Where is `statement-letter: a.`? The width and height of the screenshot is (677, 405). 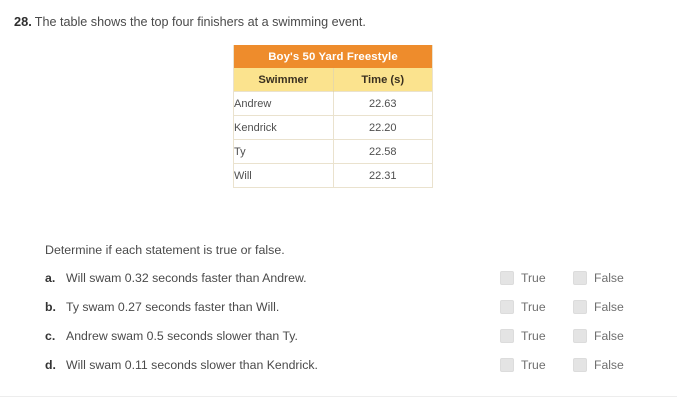 statement-letter: a. is located at coordinates (50, 278).